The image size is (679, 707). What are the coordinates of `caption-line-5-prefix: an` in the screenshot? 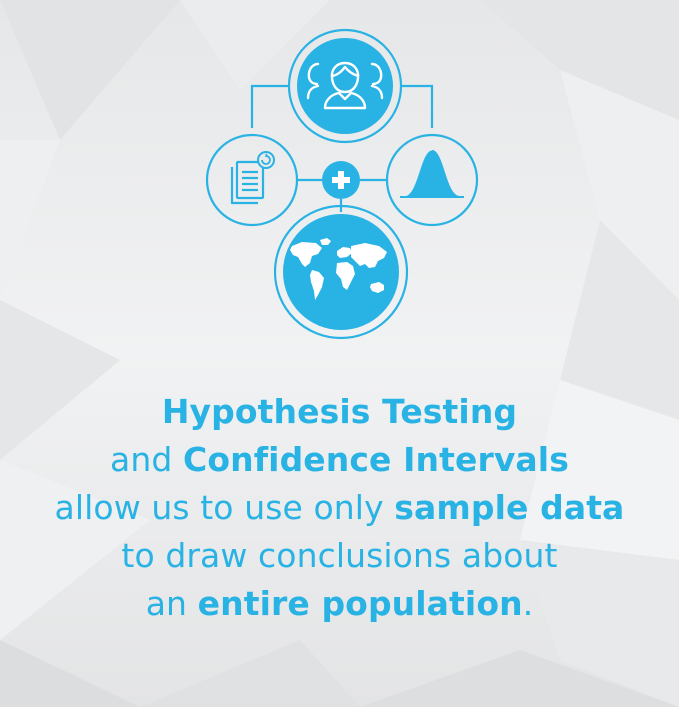 It's located at (171, 603).